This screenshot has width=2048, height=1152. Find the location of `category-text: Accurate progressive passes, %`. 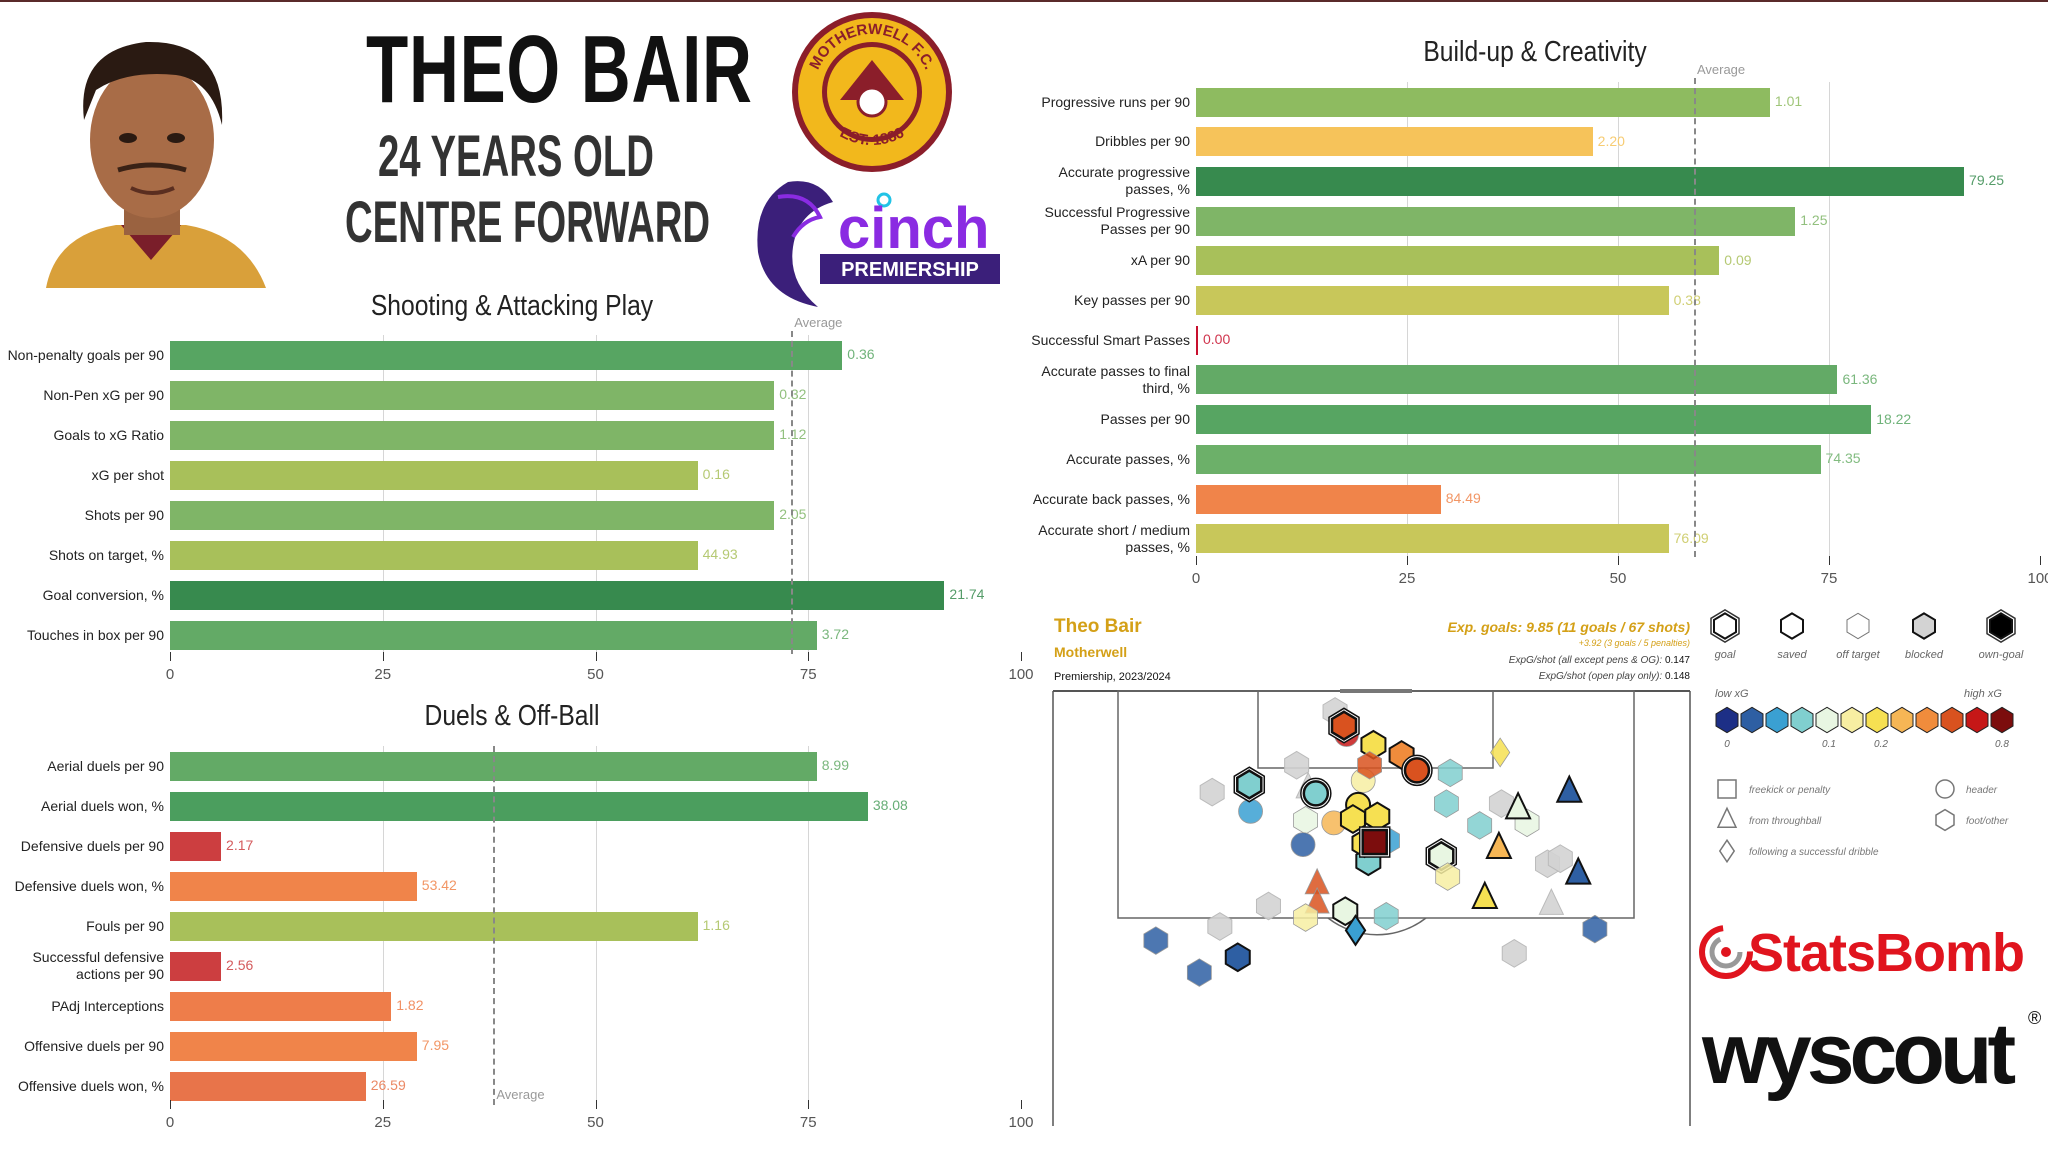

category-text: Accurate progressive passes, % is located at coordinates (1124, 181).